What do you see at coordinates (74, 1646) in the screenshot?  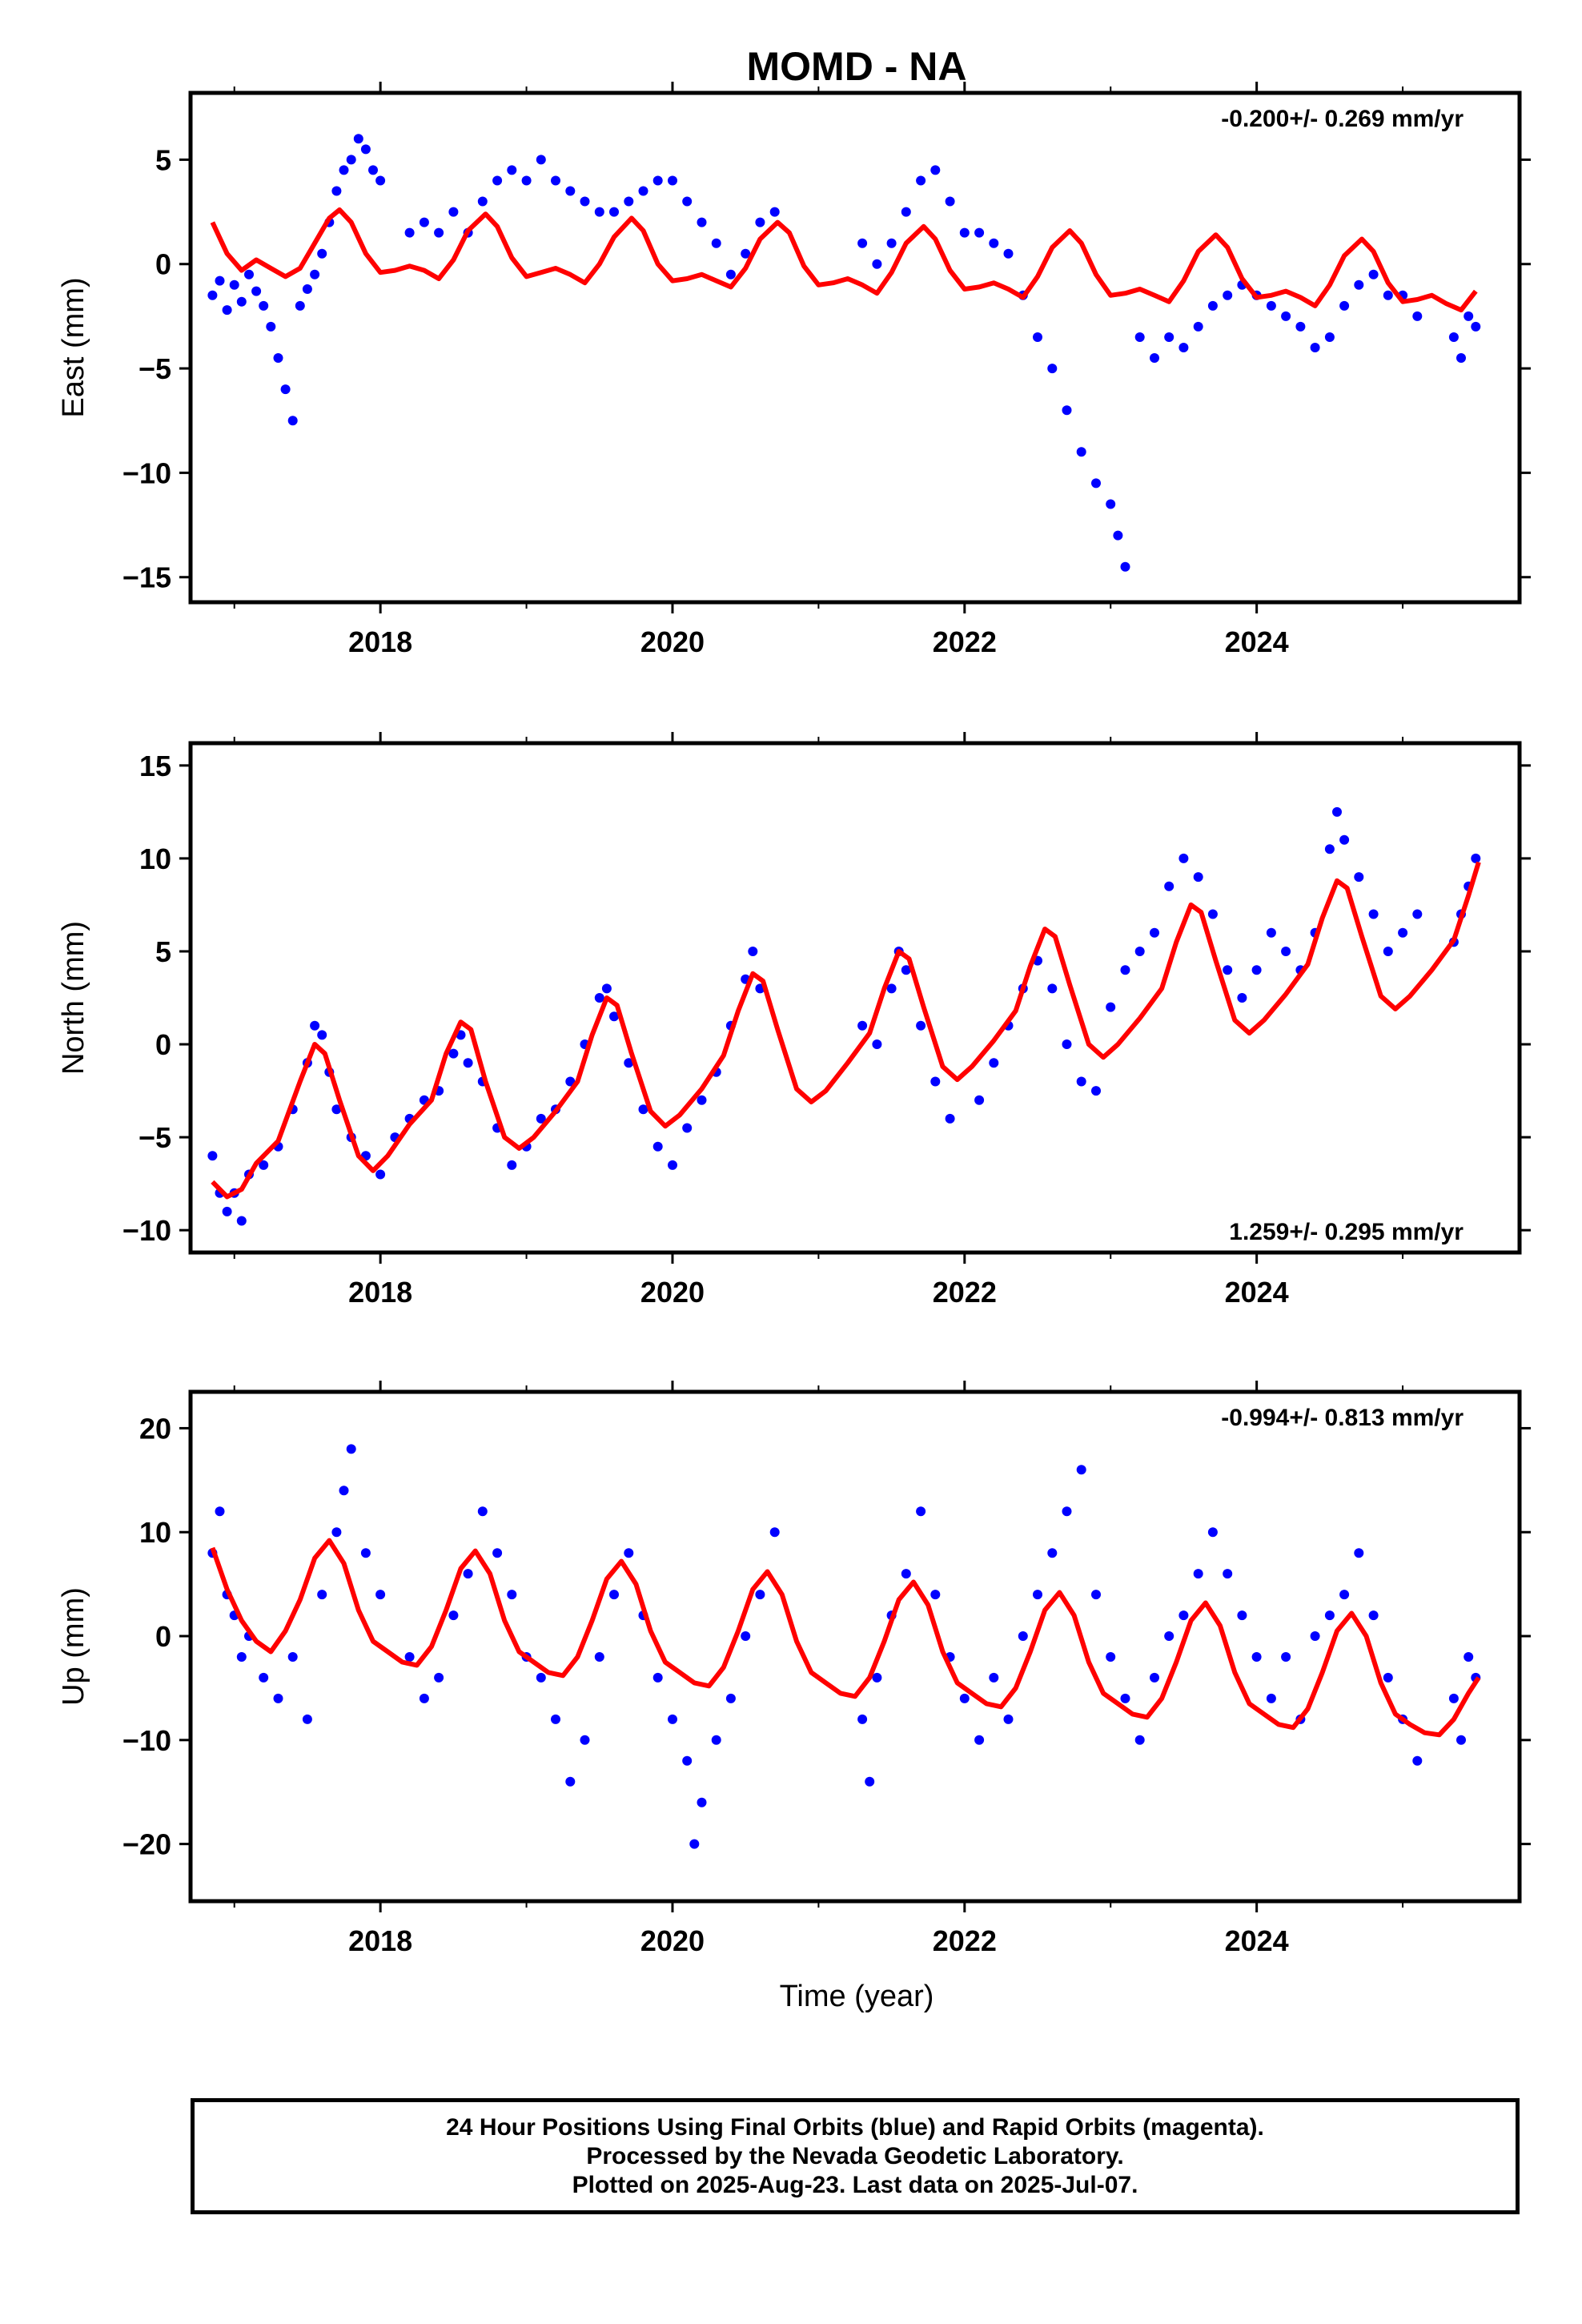 I see `y-axis-label: Up (mm)` at bounding box center [74, 1646].